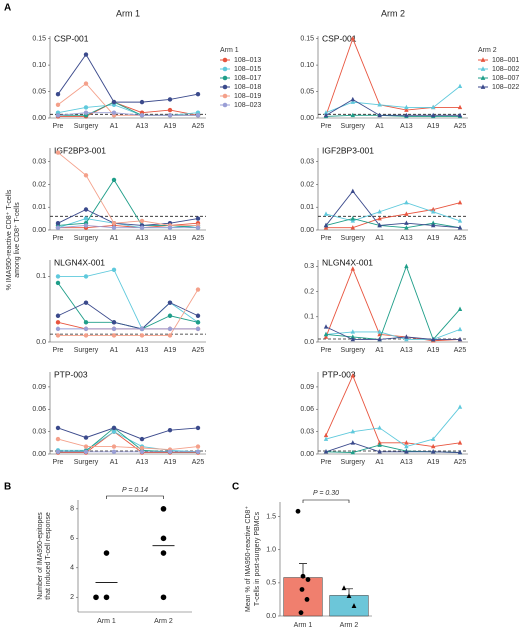 This screenshot has height=632, width=520. Describe the element at coordinates (505, 78) in the screenshot. I see `legend-label: 108–007` at that location.